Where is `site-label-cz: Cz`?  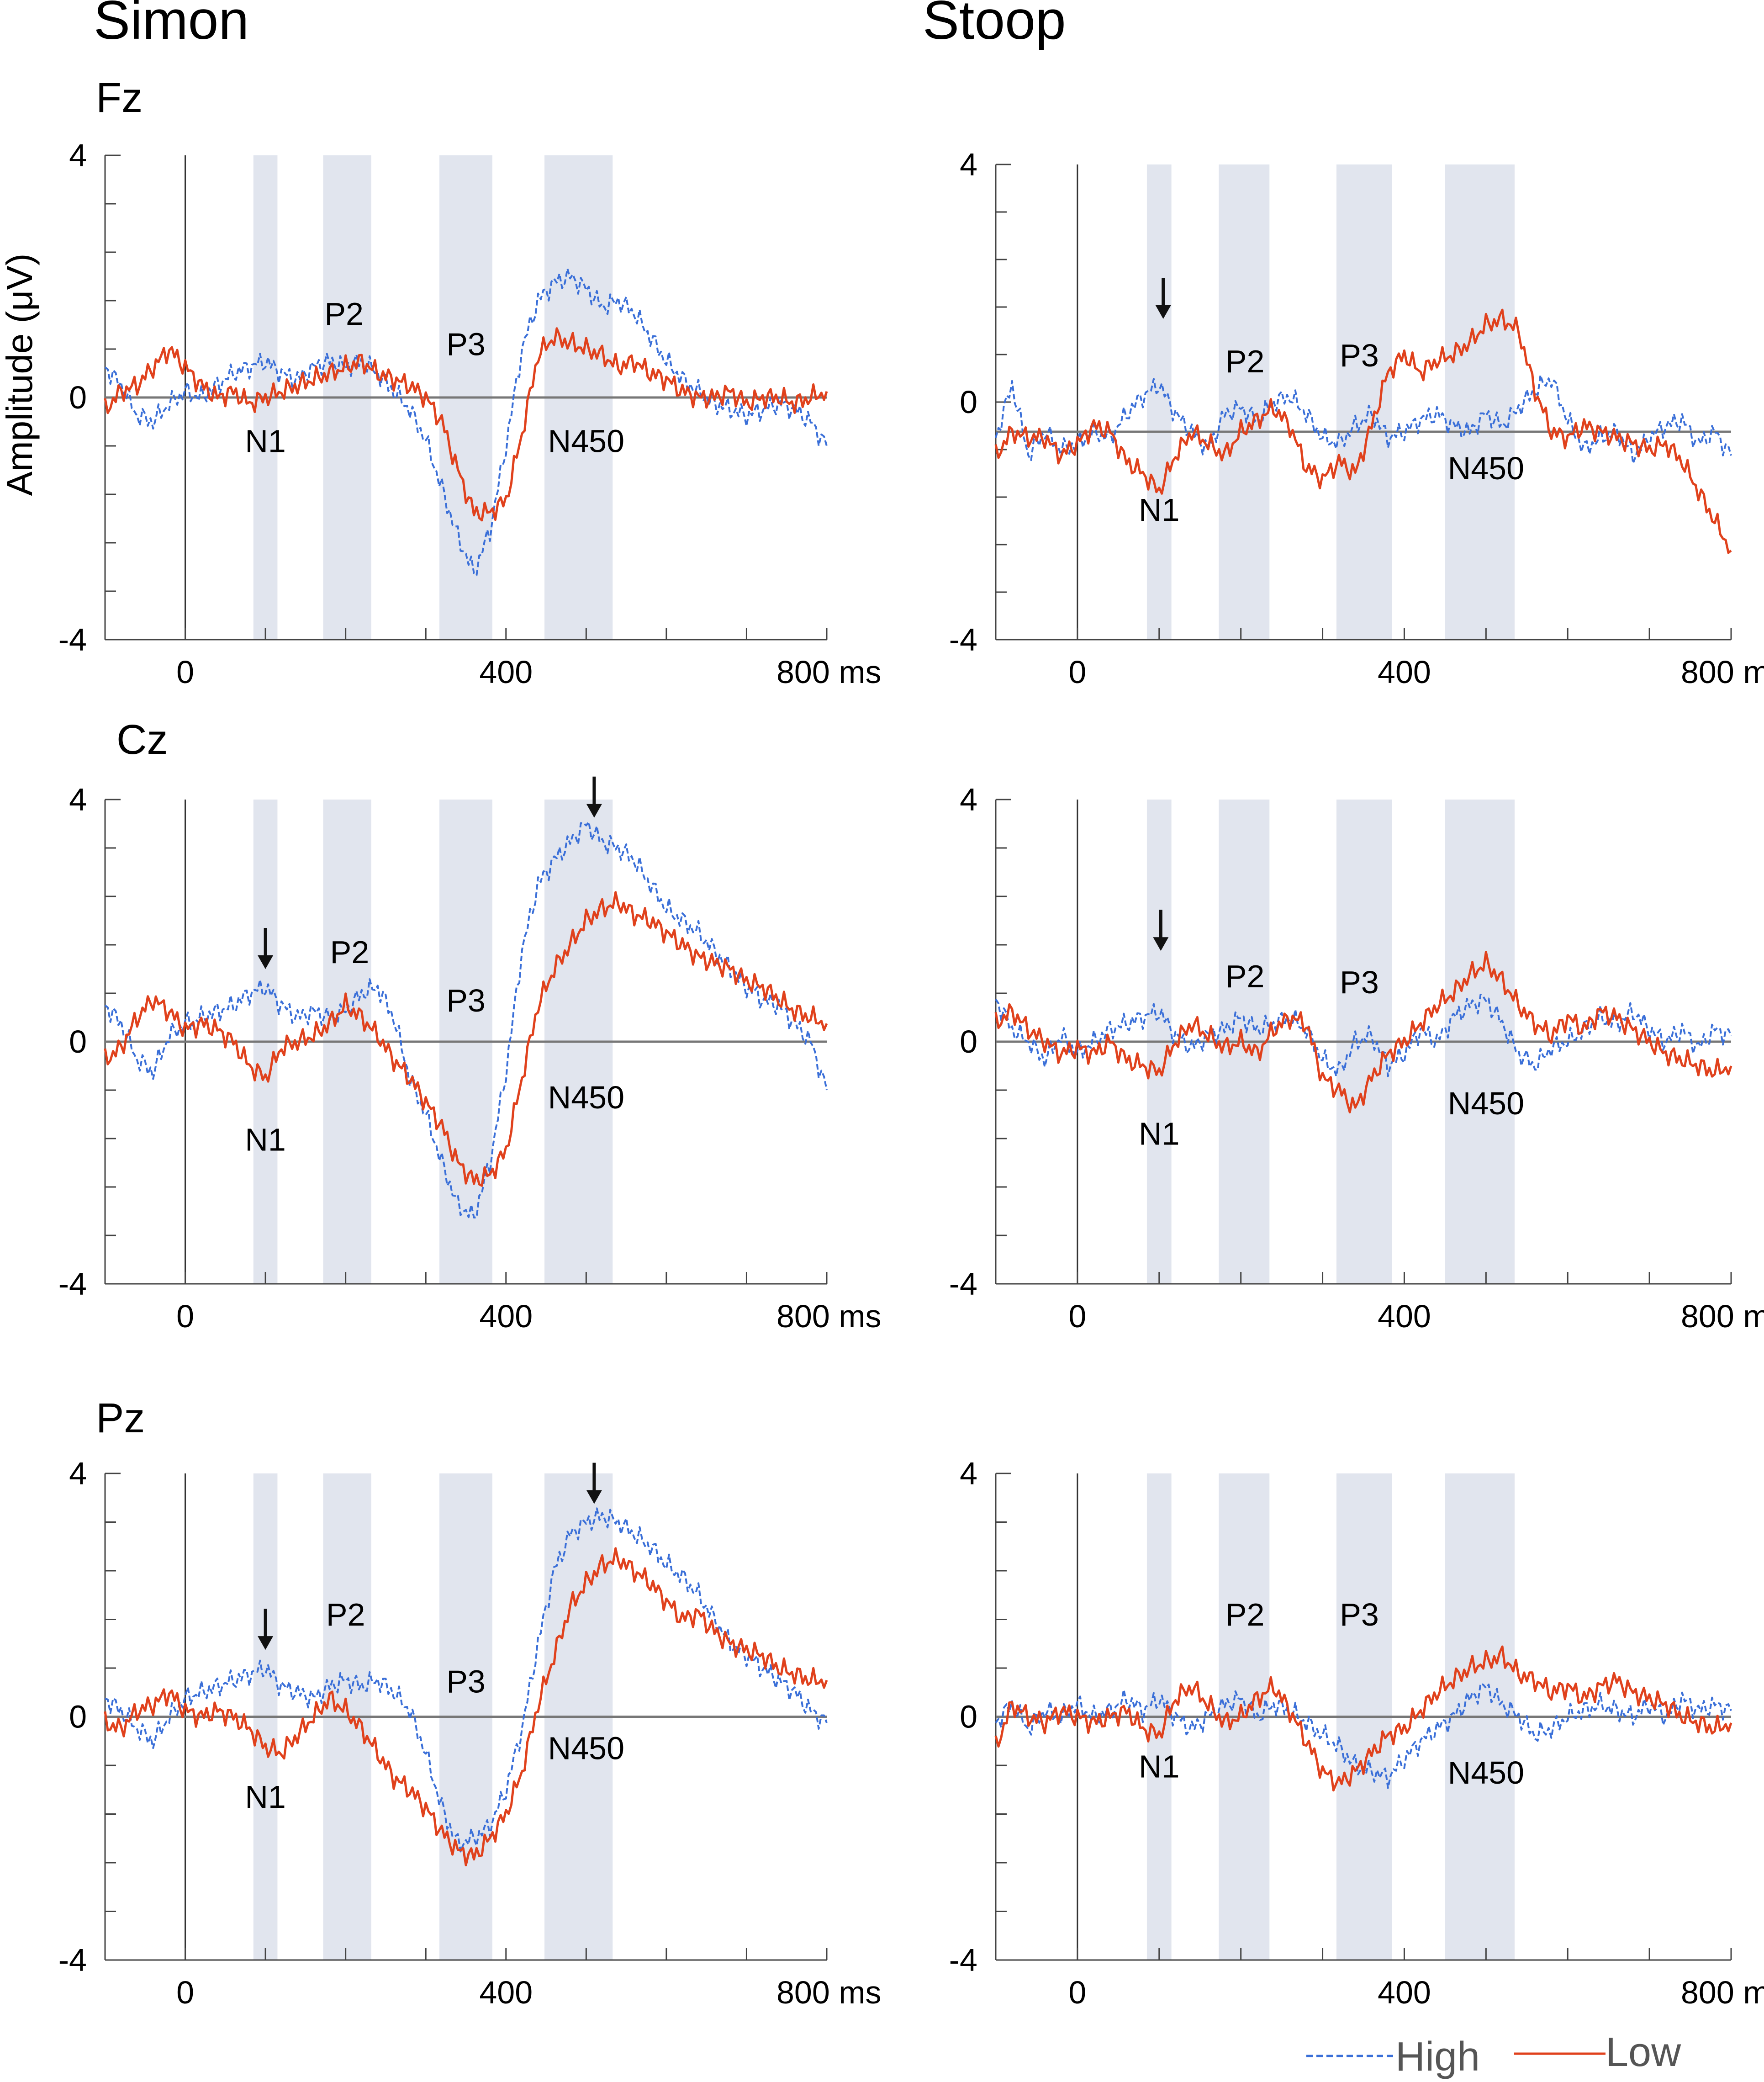 site-label-cz: Cz is located at coordinates (142, 739).